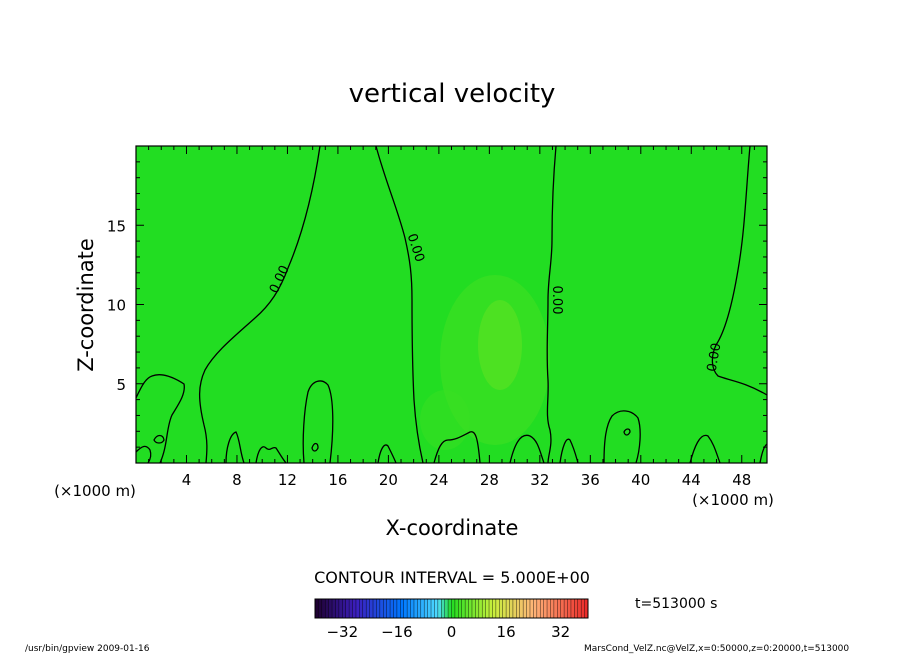 This screenshot has width=904, height=654. Describe the element at coordinates (640, 480) in the screenshot. I see `x-tick-label: 40` at that location.